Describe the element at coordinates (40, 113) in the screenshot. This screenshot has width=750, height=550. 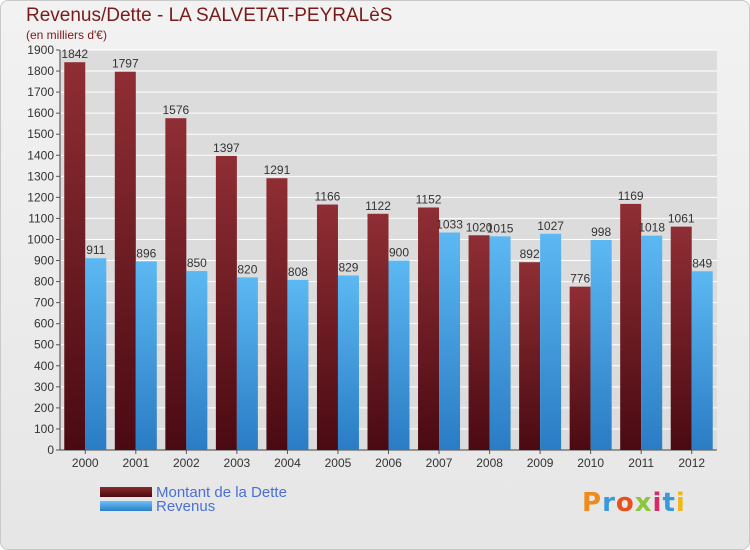
I see `y-tick-label: 1600` at that location.